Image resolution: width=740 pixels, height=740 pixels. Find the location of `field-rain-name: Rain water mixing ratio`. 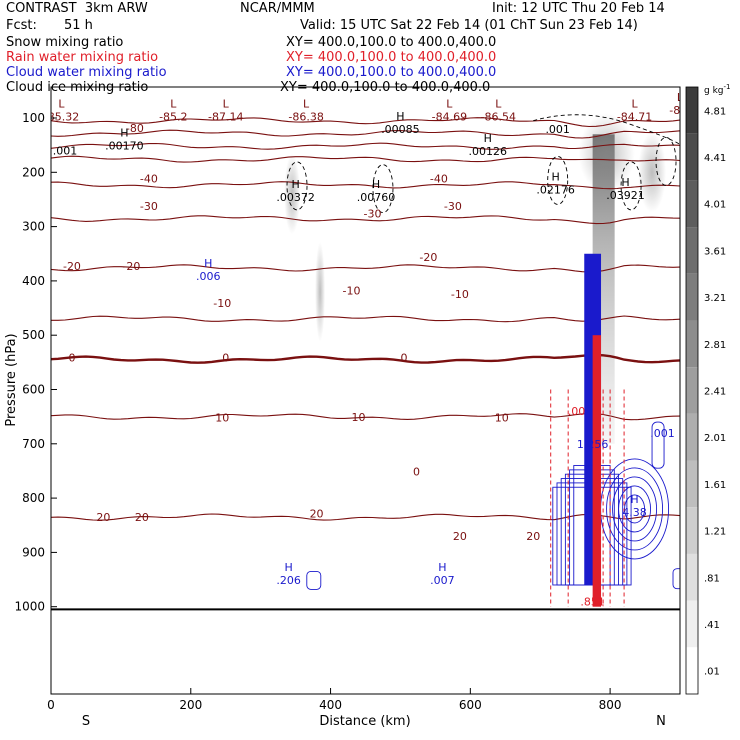

field-rain-name: Rain water mixing ratio is located at coordinates (82, 57).